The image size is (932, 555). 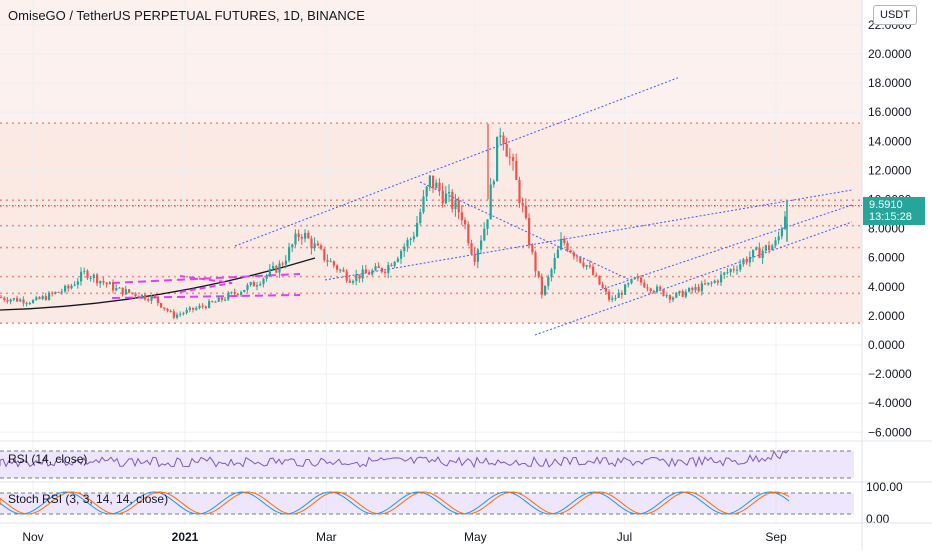 I want to click on price-axis-bg, so click(x=897, y=275).